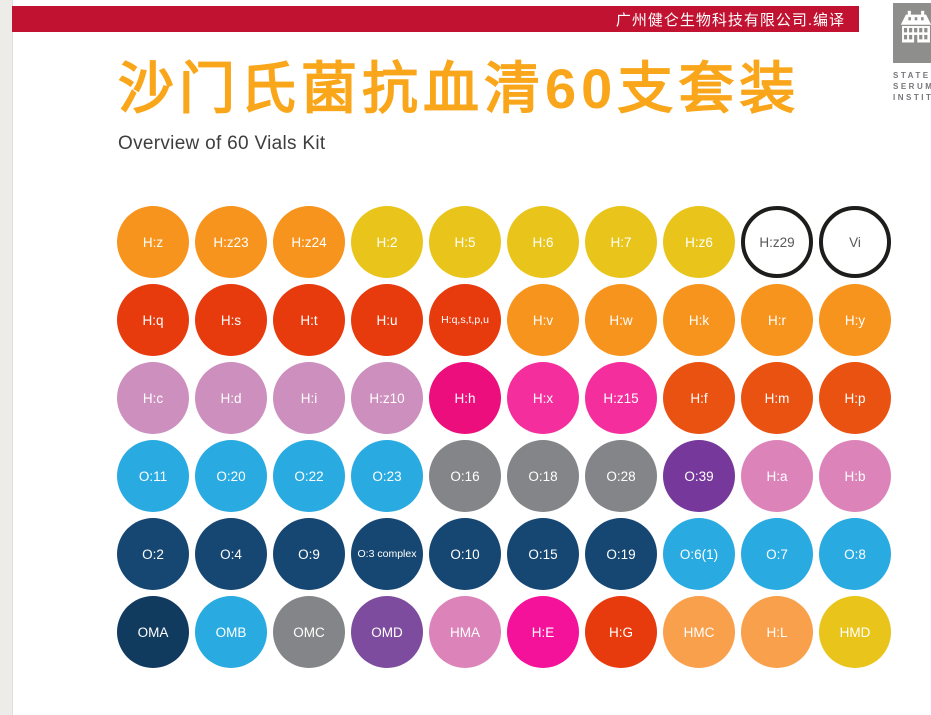 The image size is (931, 715). I want to click on vial-circle: H:q,s,t,p,u, so click(465, 320).